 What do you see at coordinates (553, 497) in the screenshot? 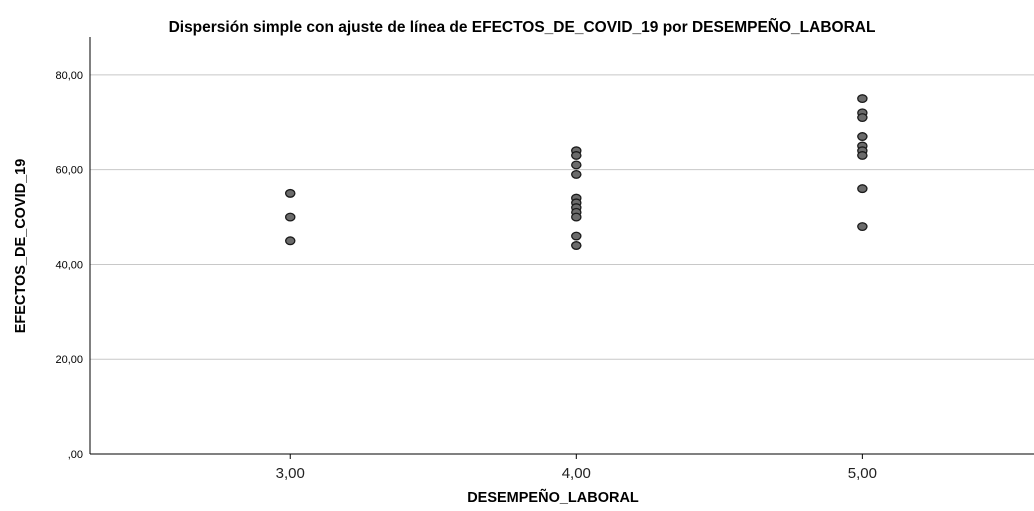
I see `x-axis-title: DESEMPEÑO_LABORAL` at bounding box center [553, 497].